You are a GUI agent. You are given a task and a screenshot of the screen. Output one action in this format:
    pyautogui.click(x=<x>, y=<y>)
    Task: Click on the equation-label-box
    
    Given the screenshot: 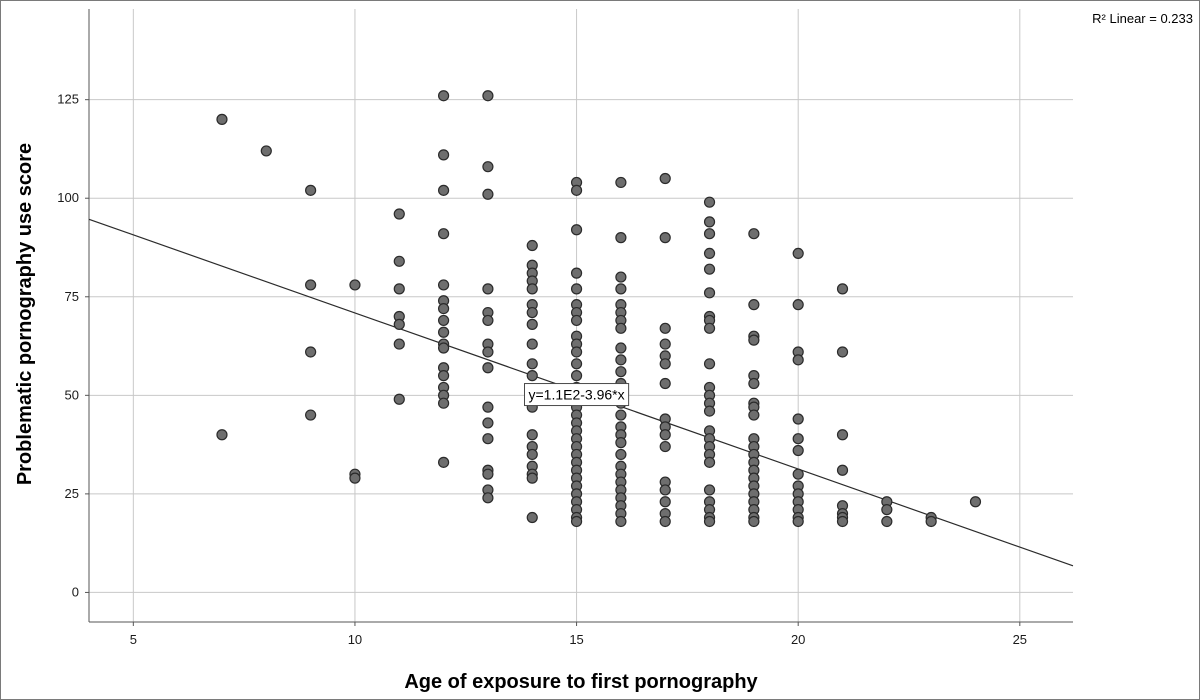 What is the action you would take?
    pyautogui.click(x=577, y=395)
    